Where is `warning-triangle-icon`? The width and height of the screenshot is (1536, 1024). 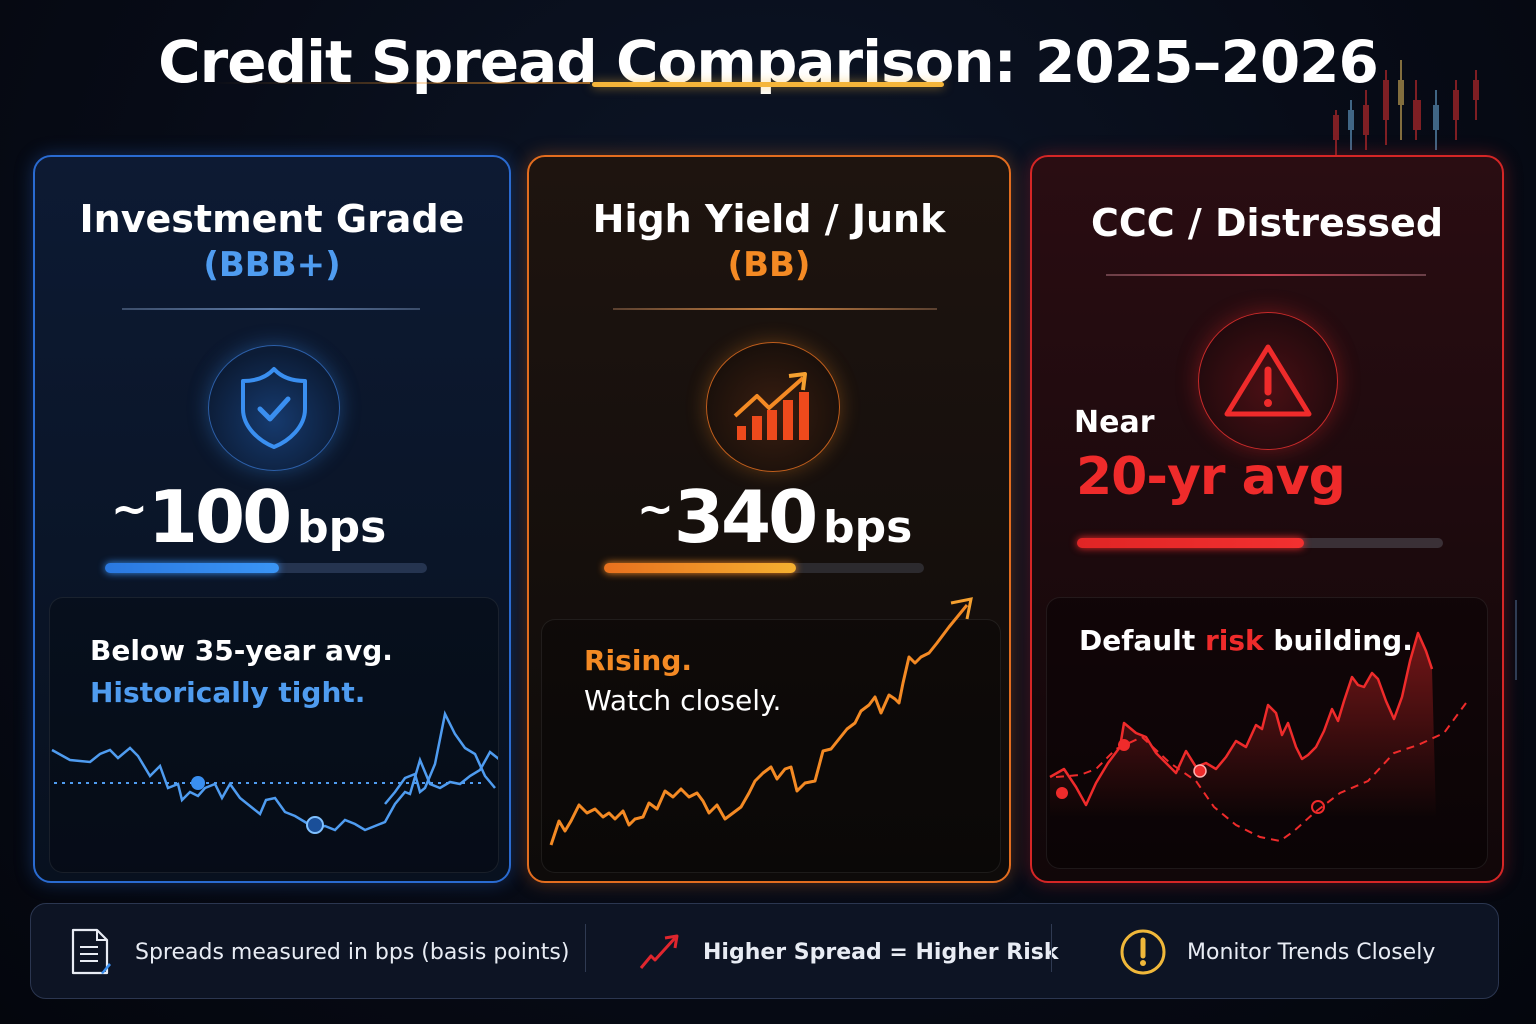
warning-triangle-icon is located at coordinates (1268, 381).